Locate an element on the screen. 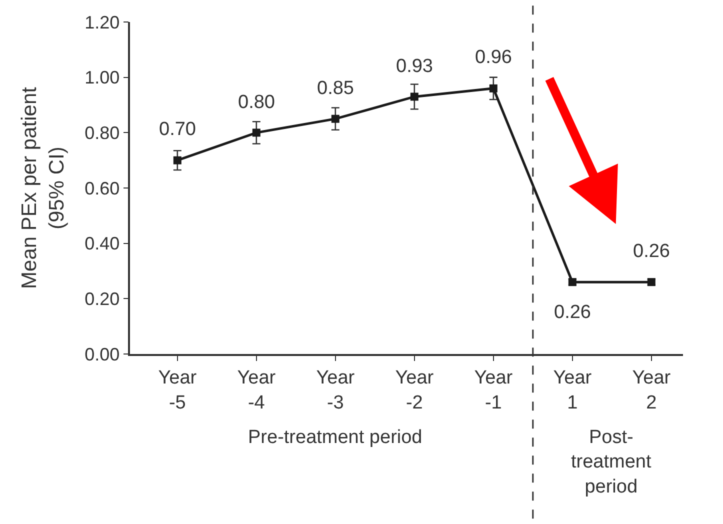  data-label: 0.70 is located at coordinates (177, 129).